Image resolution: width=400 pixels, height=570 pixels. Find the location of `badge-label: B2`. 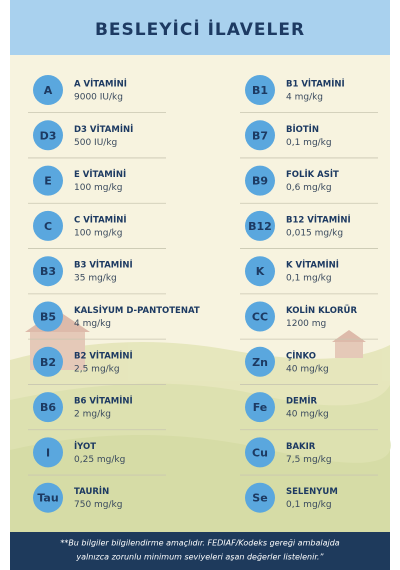

badge-label: B2 is located at coordinates (48, 362).